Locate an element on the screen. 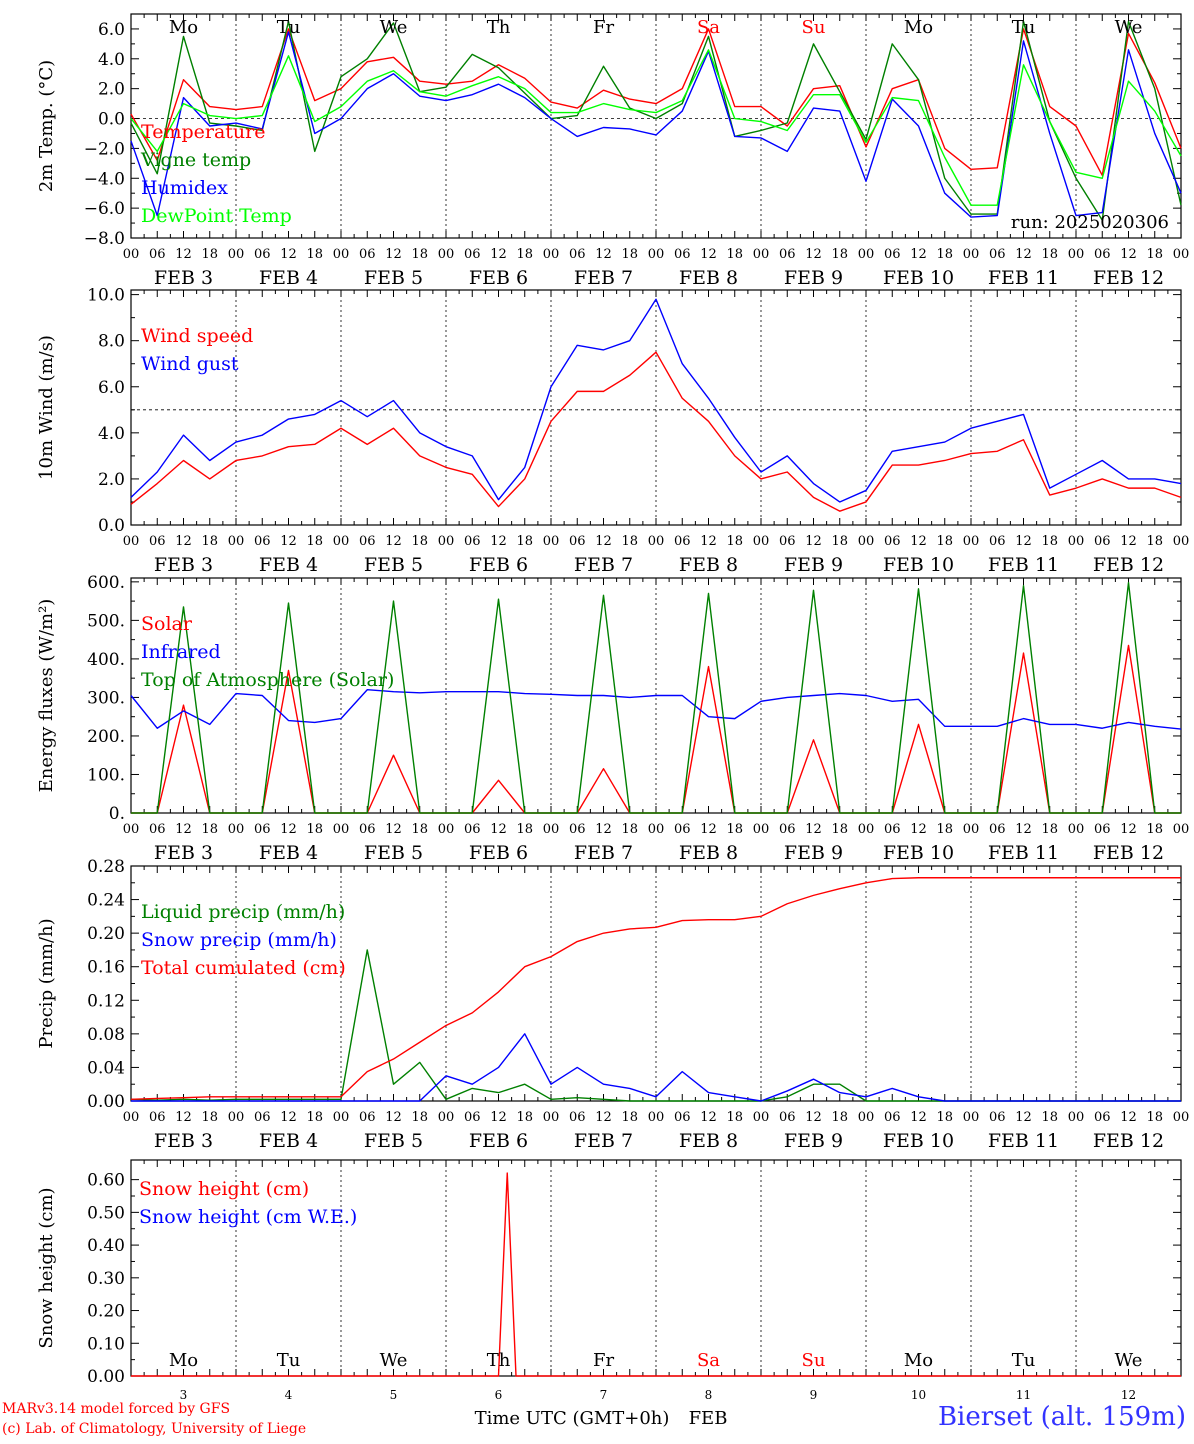 The image size is (1194, 1444). legend-entry: Total cumulated (cm) is located at coordinates (243, 968).